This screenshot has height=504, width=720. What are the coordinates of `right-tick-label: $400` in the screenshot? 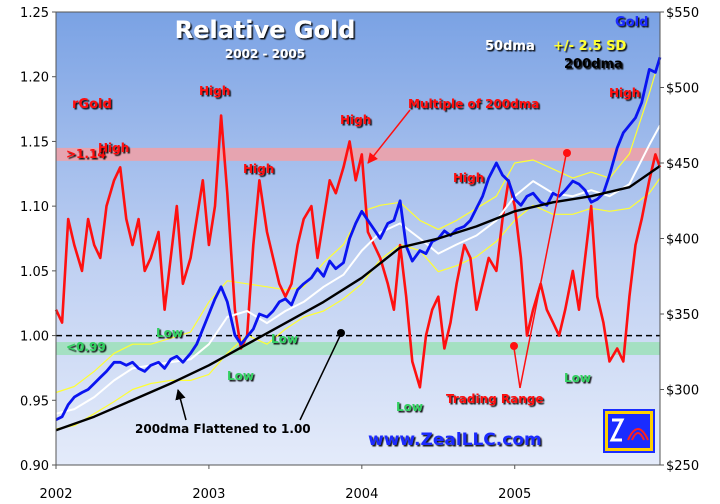 It's located at (682, 240).